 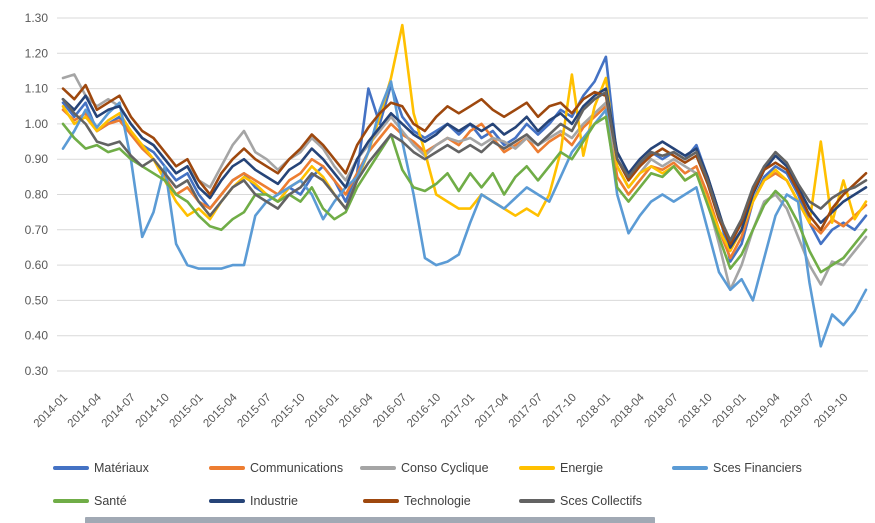 What do you see at coordinates (445, 468) in the screenshot?
I see `legend-label: Conso Cyclique` at bounding box center [445, 468].